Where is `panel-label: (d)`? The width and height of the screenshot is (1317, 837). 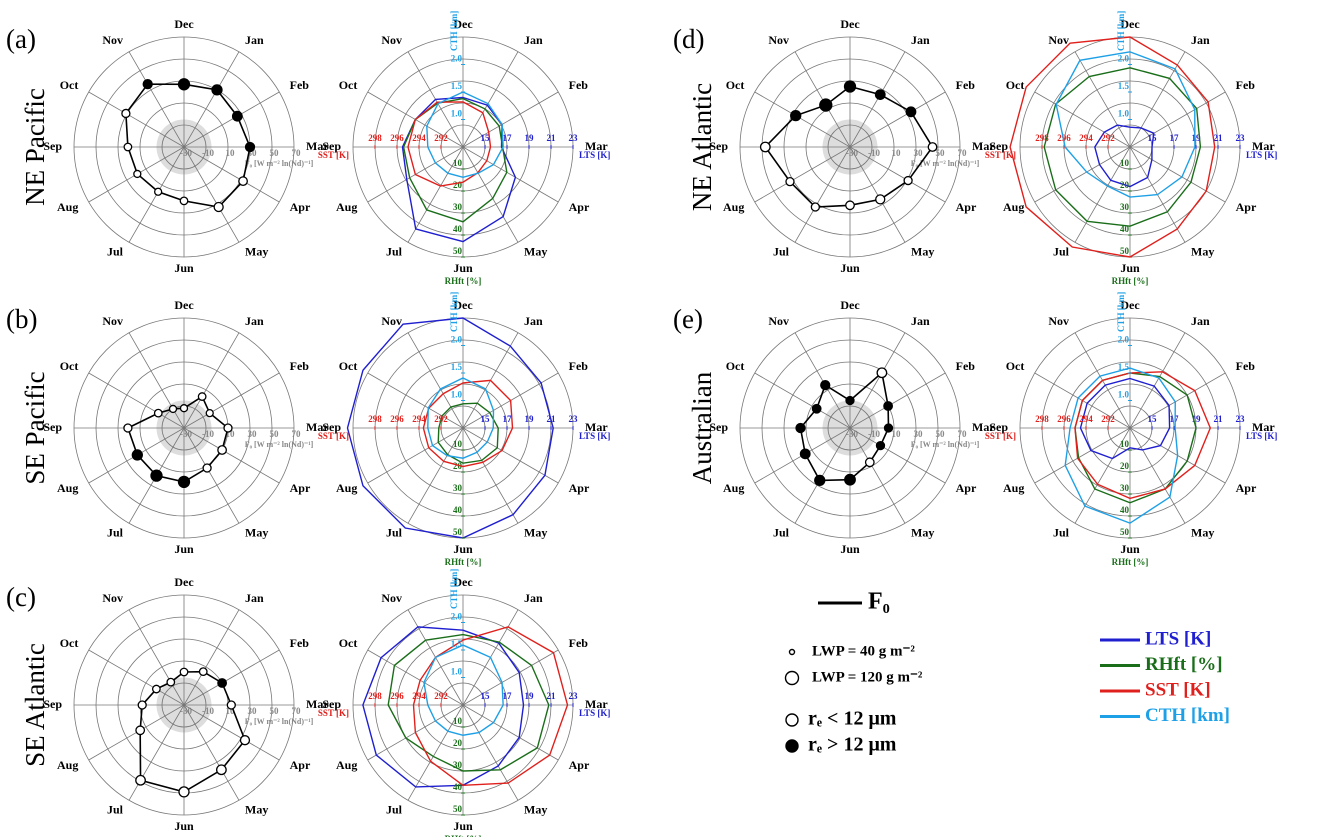 panel-label: (d) is located at coordinates (688, 39).